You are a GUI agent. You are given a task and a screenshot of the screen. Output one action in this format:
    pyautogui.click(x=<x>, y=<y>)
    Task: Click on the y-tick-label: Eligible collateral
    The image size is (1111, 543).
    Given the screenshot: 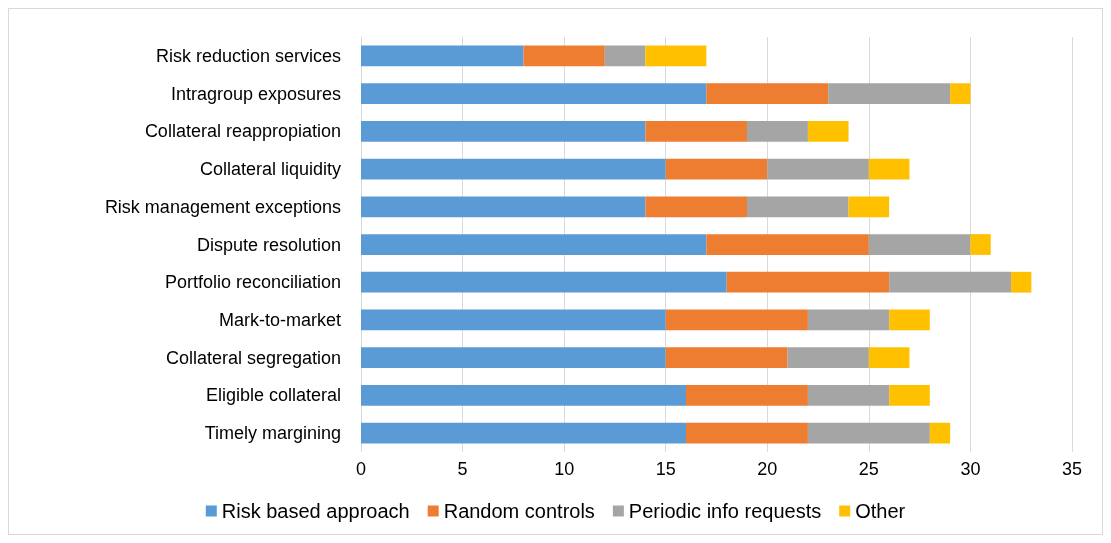 What is the action you would take?
    pyautogui.click(x=273, y=395)
    